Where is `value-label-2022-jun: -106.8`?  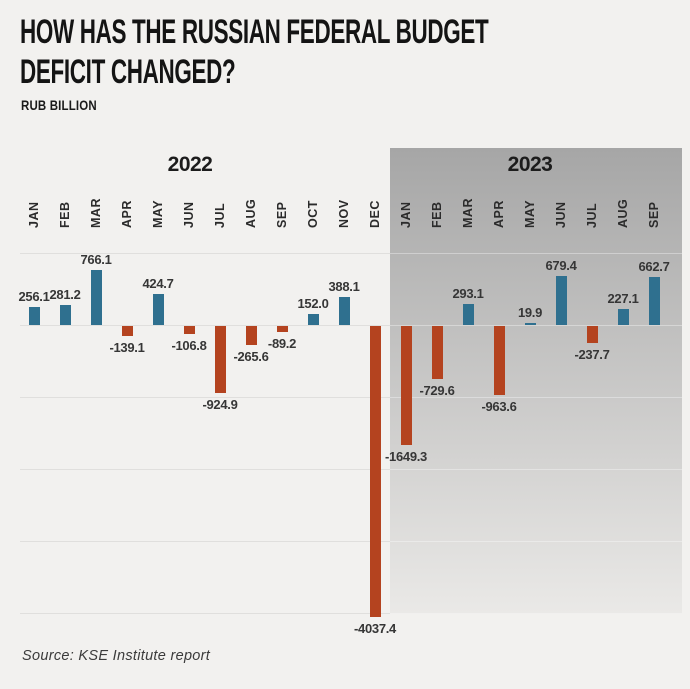
value-label-2022-jun: -106.8 is located at coordinates (189, 345).